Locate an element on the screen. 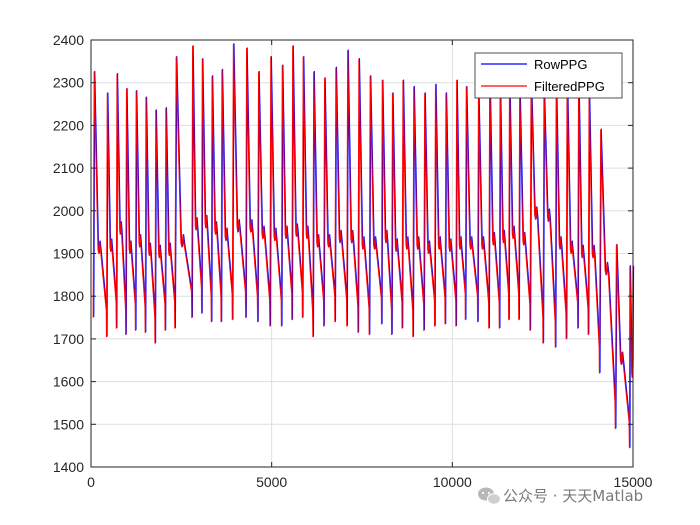 Image resolution: width=700 pixels, height=525 pixels. y-tick-label: 2200 is located at coordinates (68, 125).